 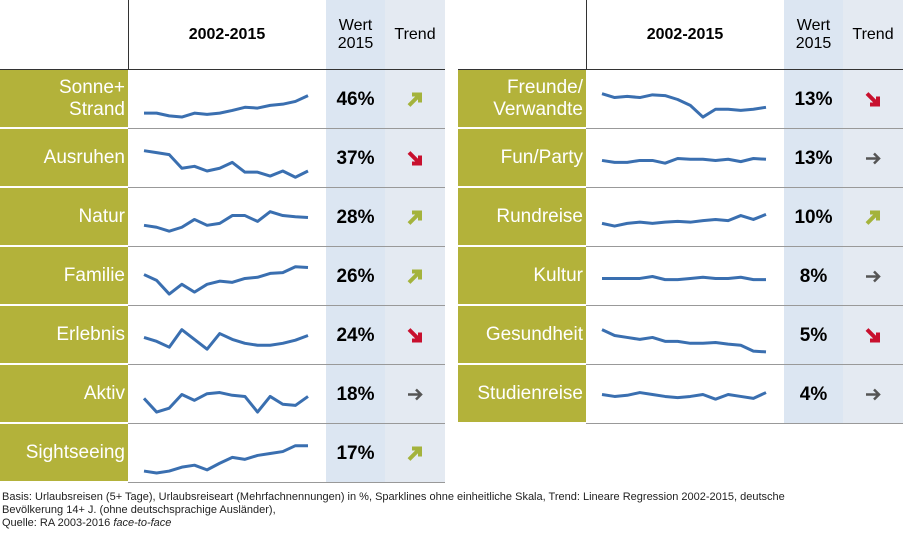 I want to click on header-value: Wert 2015, so click(x=355, y=34).